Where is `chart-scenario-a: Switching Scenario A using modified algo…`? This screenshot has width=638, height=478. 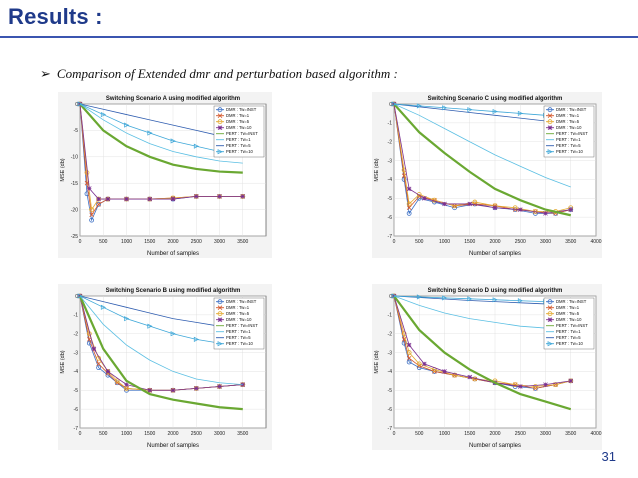 chart-scenario-a: Switching Scenario A using modified algo… is located at coordinates (165, 175).